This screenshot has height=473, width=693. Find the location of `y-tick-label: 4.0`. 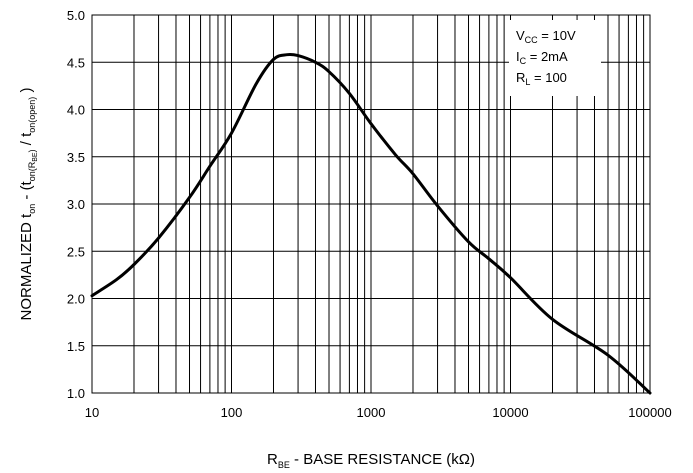

y-tick-label: 4.0 is located at coordinates (76, 110).